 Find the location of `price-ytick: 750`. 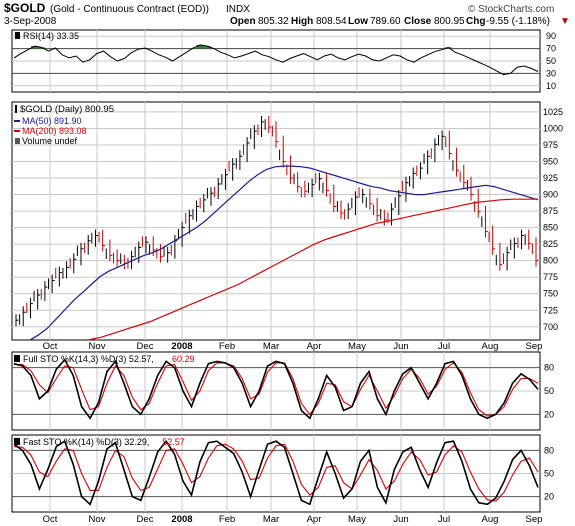

price-ytick: 750 is located at coordinates (550, 294).